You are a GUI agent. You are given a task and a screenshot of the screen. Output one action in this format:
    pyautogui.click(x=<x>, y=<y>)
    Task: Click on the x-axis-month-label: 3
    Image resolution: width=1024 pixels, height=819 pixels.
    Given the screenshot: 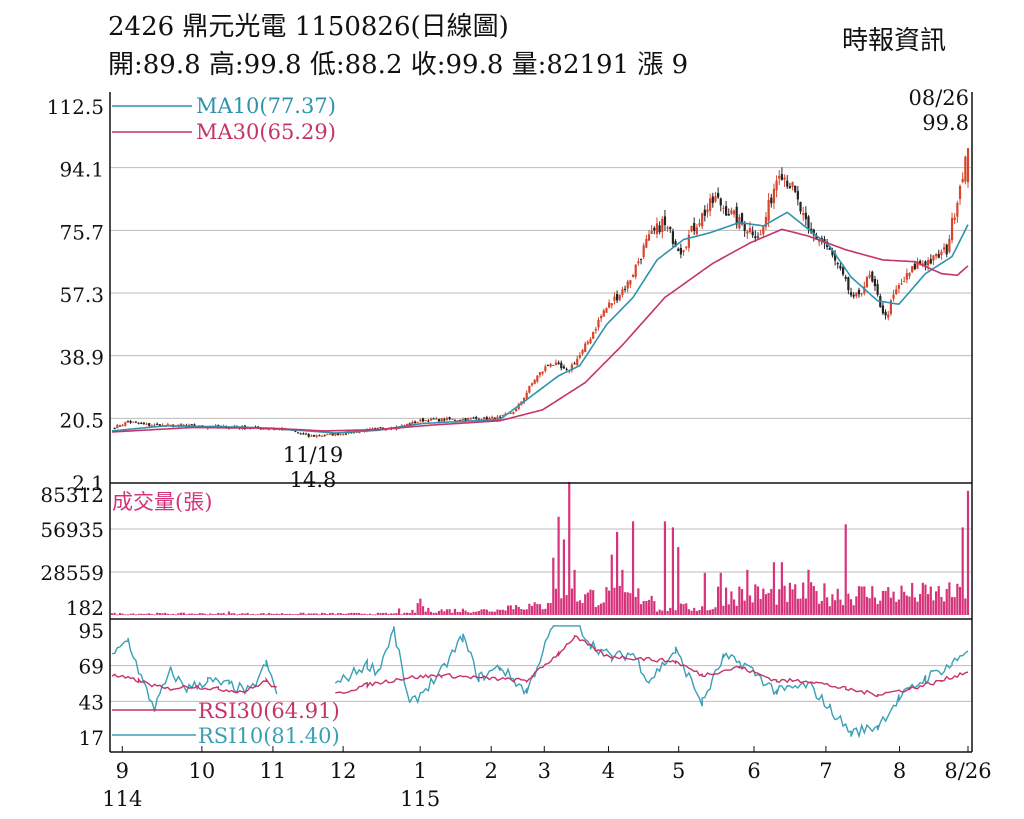 What is the action you would take?
    pyautogui.click(x=544, y=771)
    